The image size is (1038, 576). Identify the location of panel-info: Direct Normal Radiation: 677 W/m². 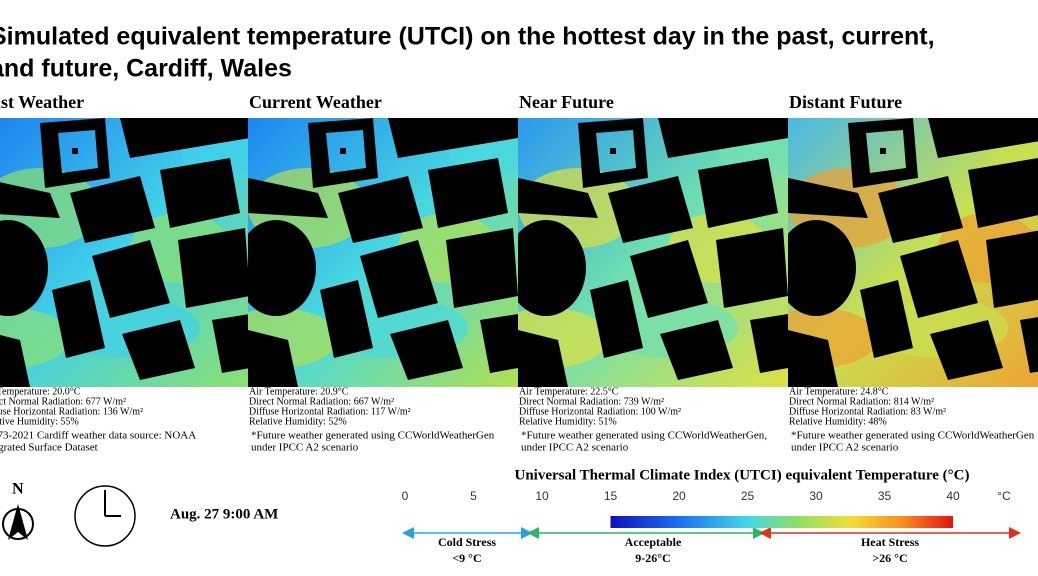
(63, 401).